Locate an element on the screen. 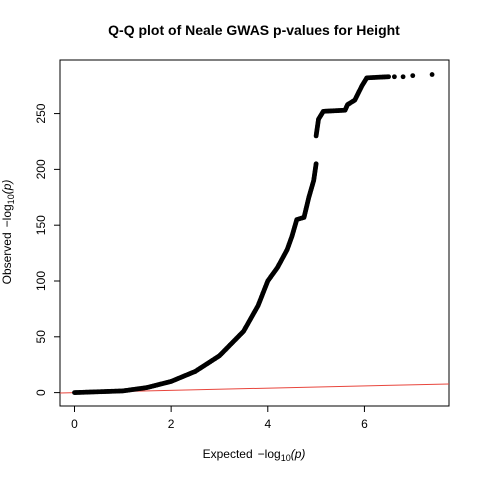 The width and height of the screenshot is (480, 480). y-tick-label: 250 is located at coordinates (41, 113).